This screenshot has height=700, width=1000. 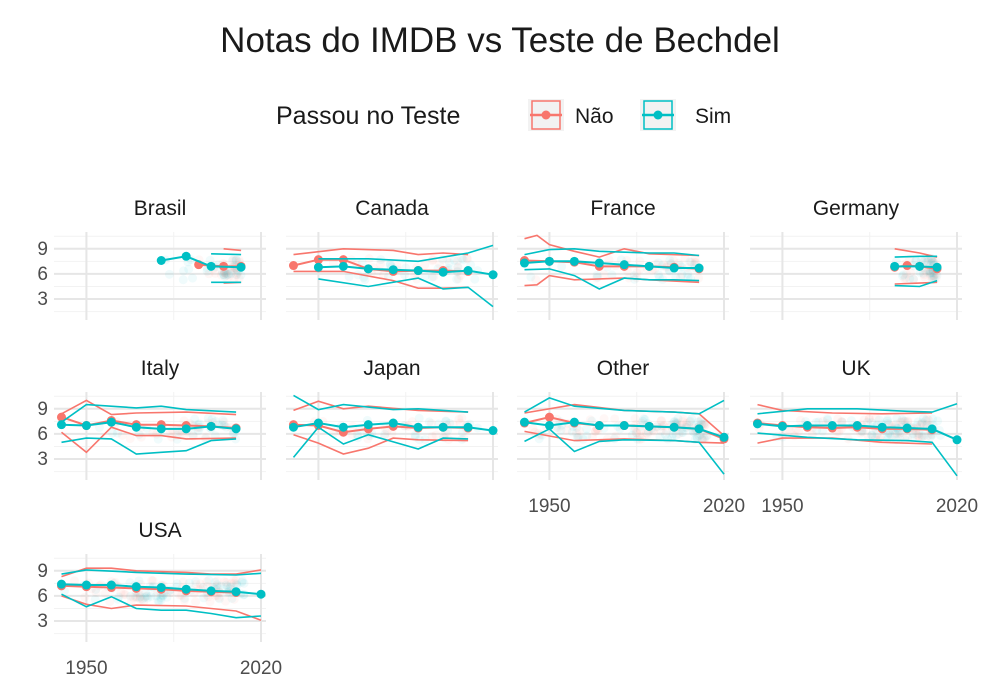 What do you see at coordinates (161, 606) in the screenshot?
I see `lower-line-sim` at bounding box center [161, 606].